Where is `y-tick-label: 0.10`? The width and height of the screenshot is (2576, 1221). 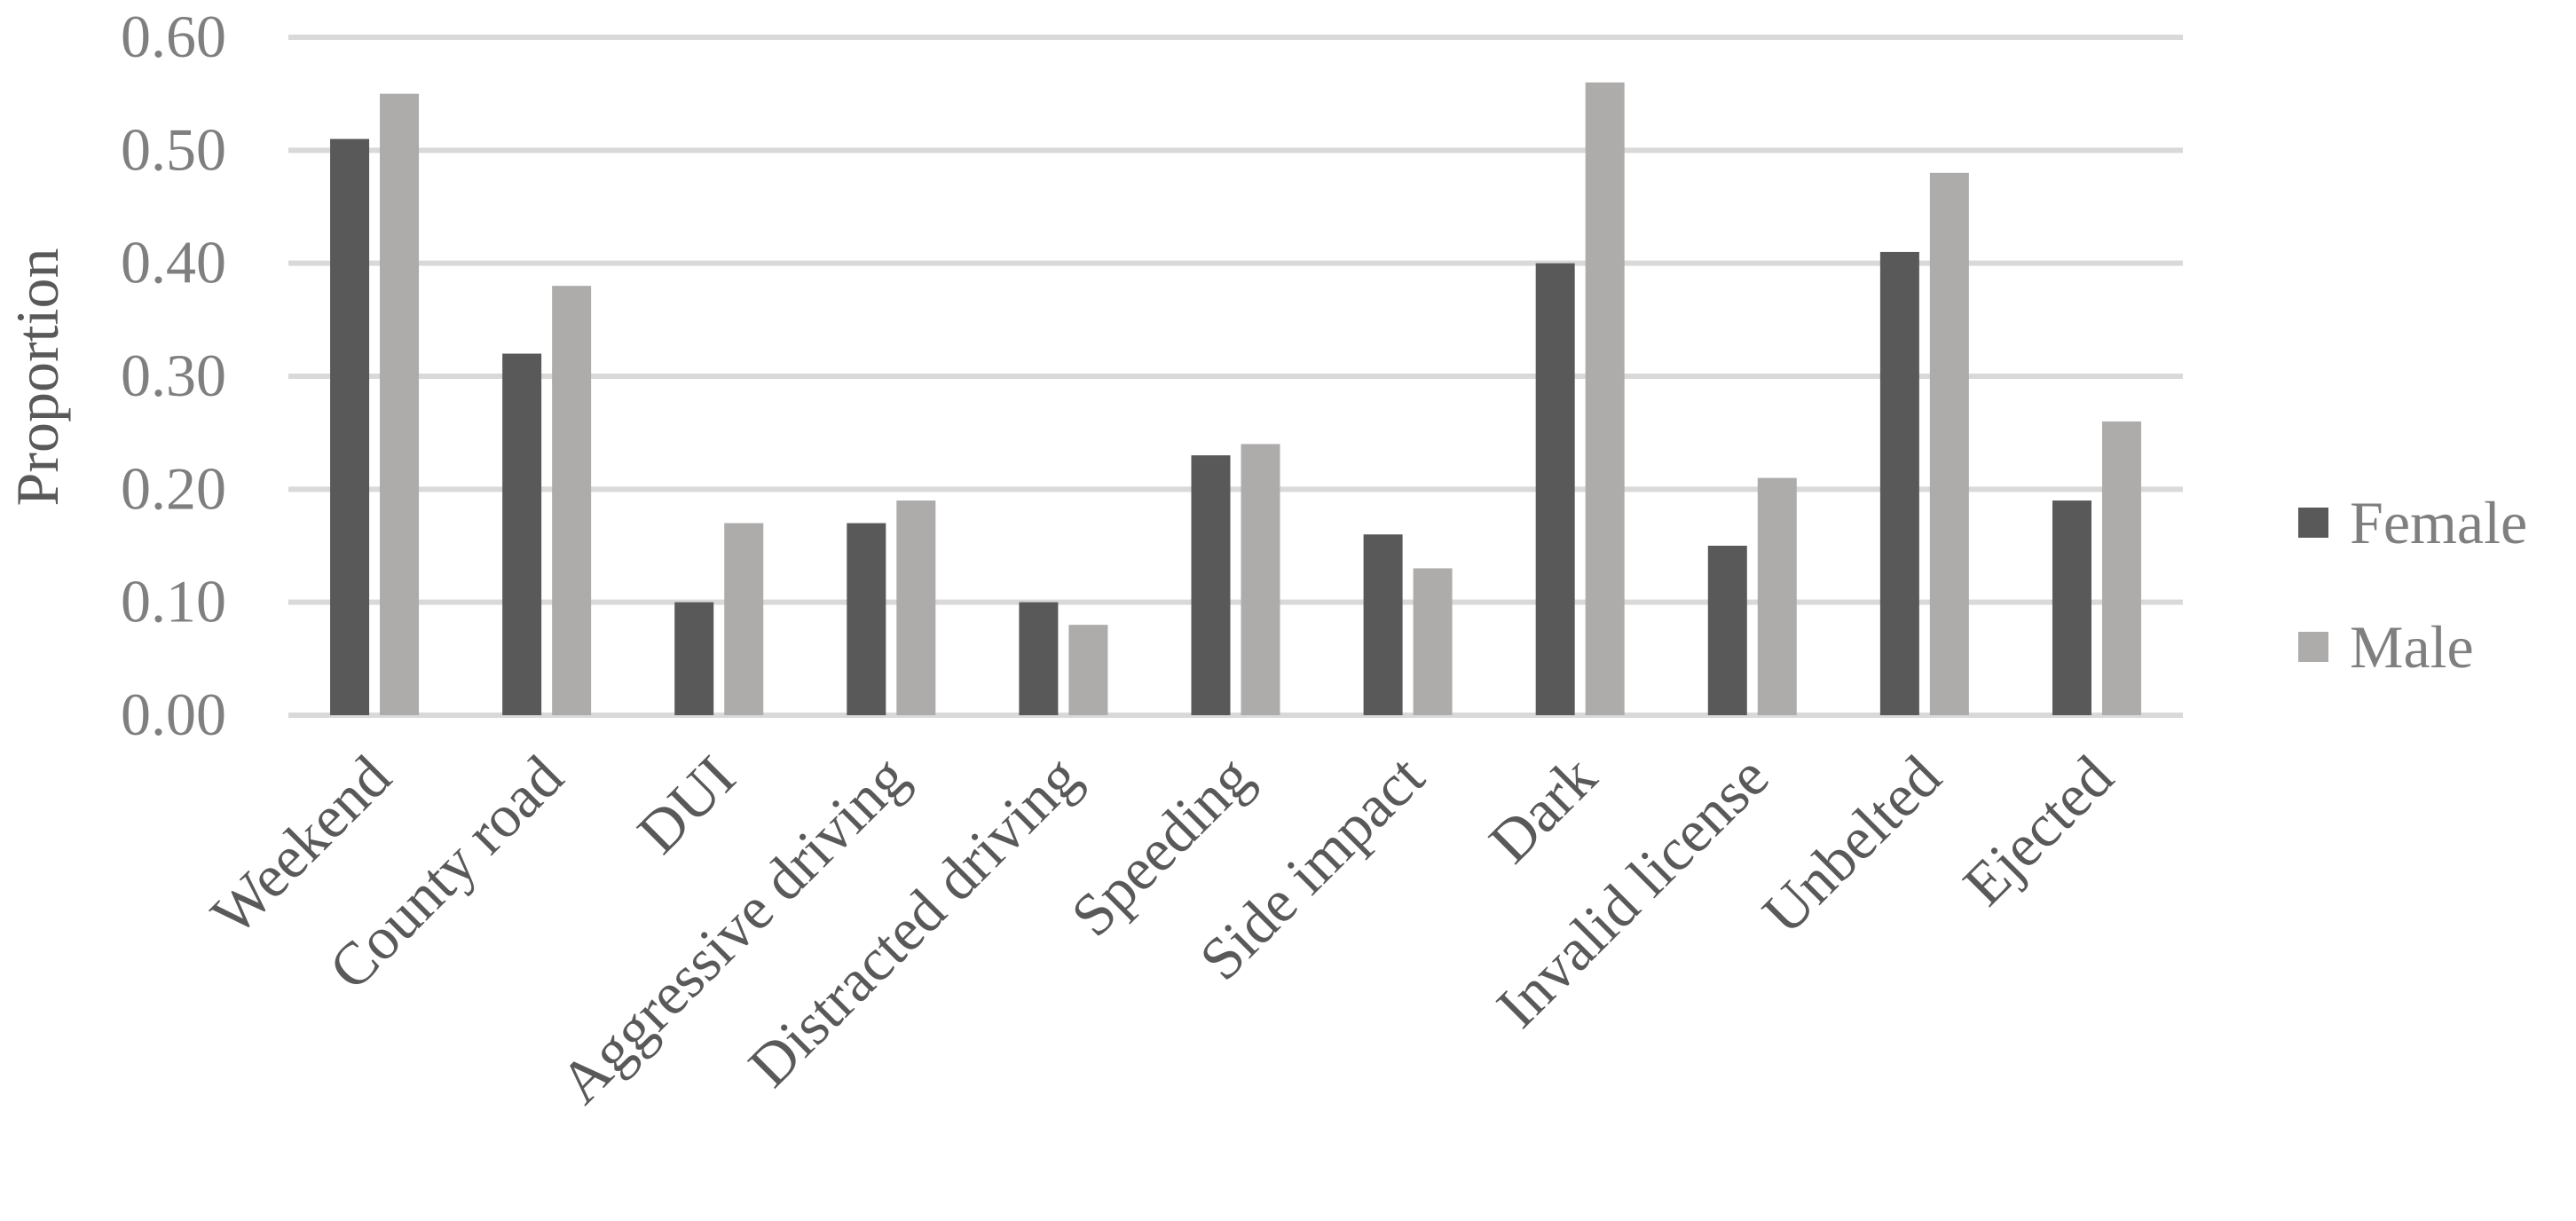
y-tick-label: 0.10 is located at coordinates (173, 601).